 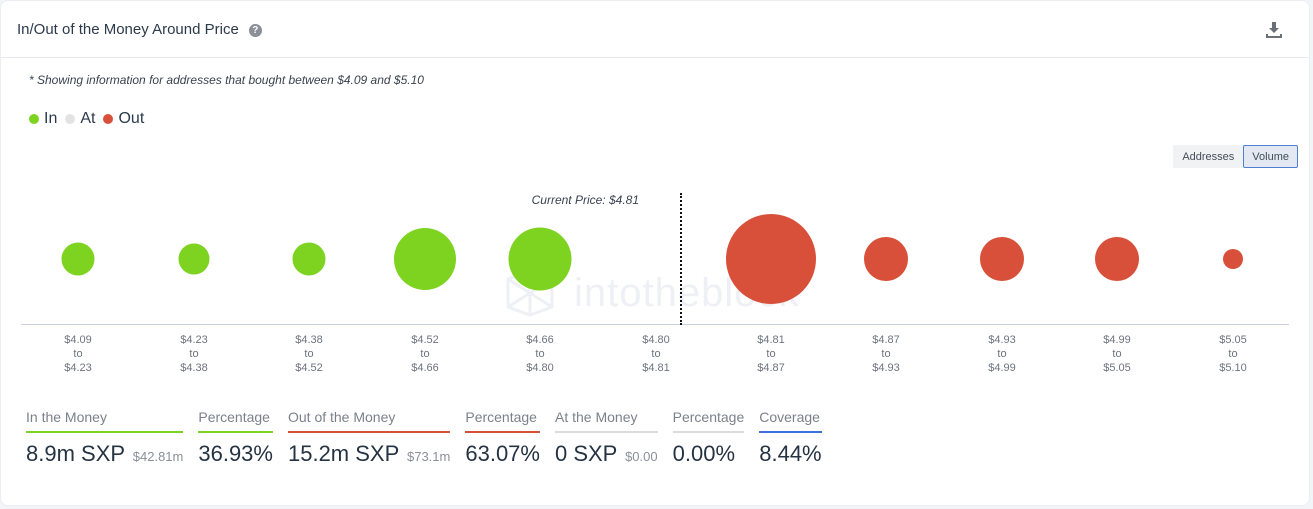 What do you see at coordinates (656, 340) in the screenshot?
I see `tick-from: $4.80` at bounding box center [656, 340].